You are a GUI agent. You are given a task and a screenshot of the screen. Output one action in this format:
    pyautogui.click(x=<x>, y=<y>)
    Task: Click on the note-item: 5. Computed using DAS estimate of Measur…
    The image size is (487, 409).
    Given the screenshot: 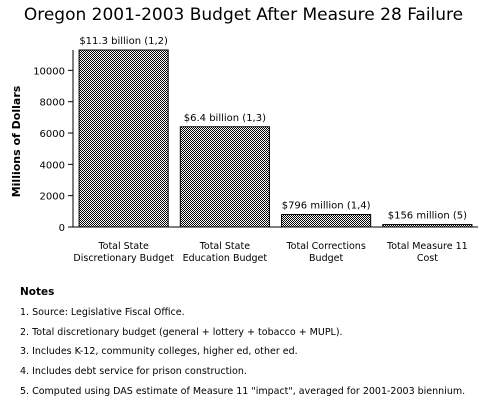 What is the action you would take?
    pyautogui.click(x=243, y=391)
    